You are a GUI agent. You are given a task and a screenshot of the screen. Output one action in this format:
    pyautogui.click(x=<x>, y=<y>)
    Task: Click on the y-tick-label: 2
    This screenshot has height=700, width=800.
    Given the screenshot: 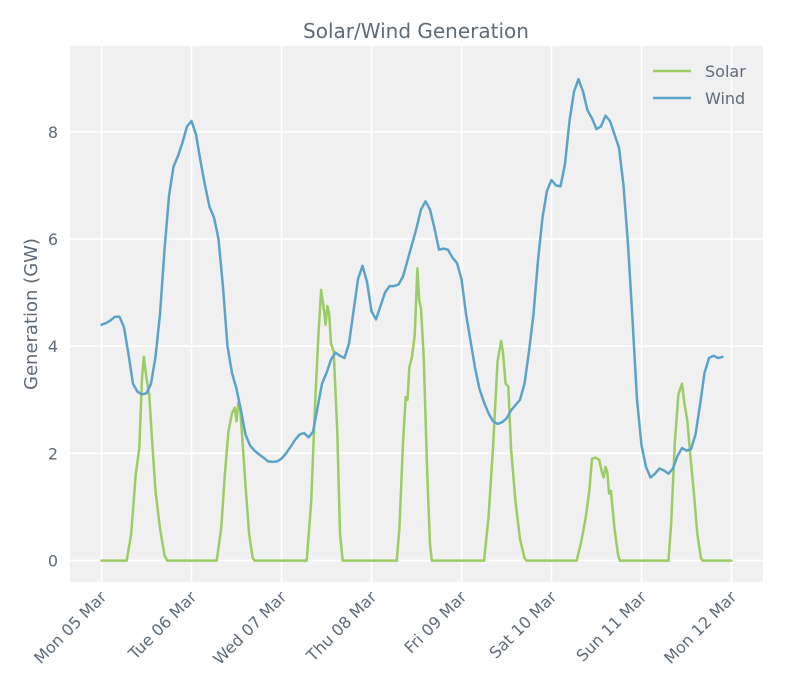 What is the action you would take?
    pyautogui.click(x=53, y=453)
    